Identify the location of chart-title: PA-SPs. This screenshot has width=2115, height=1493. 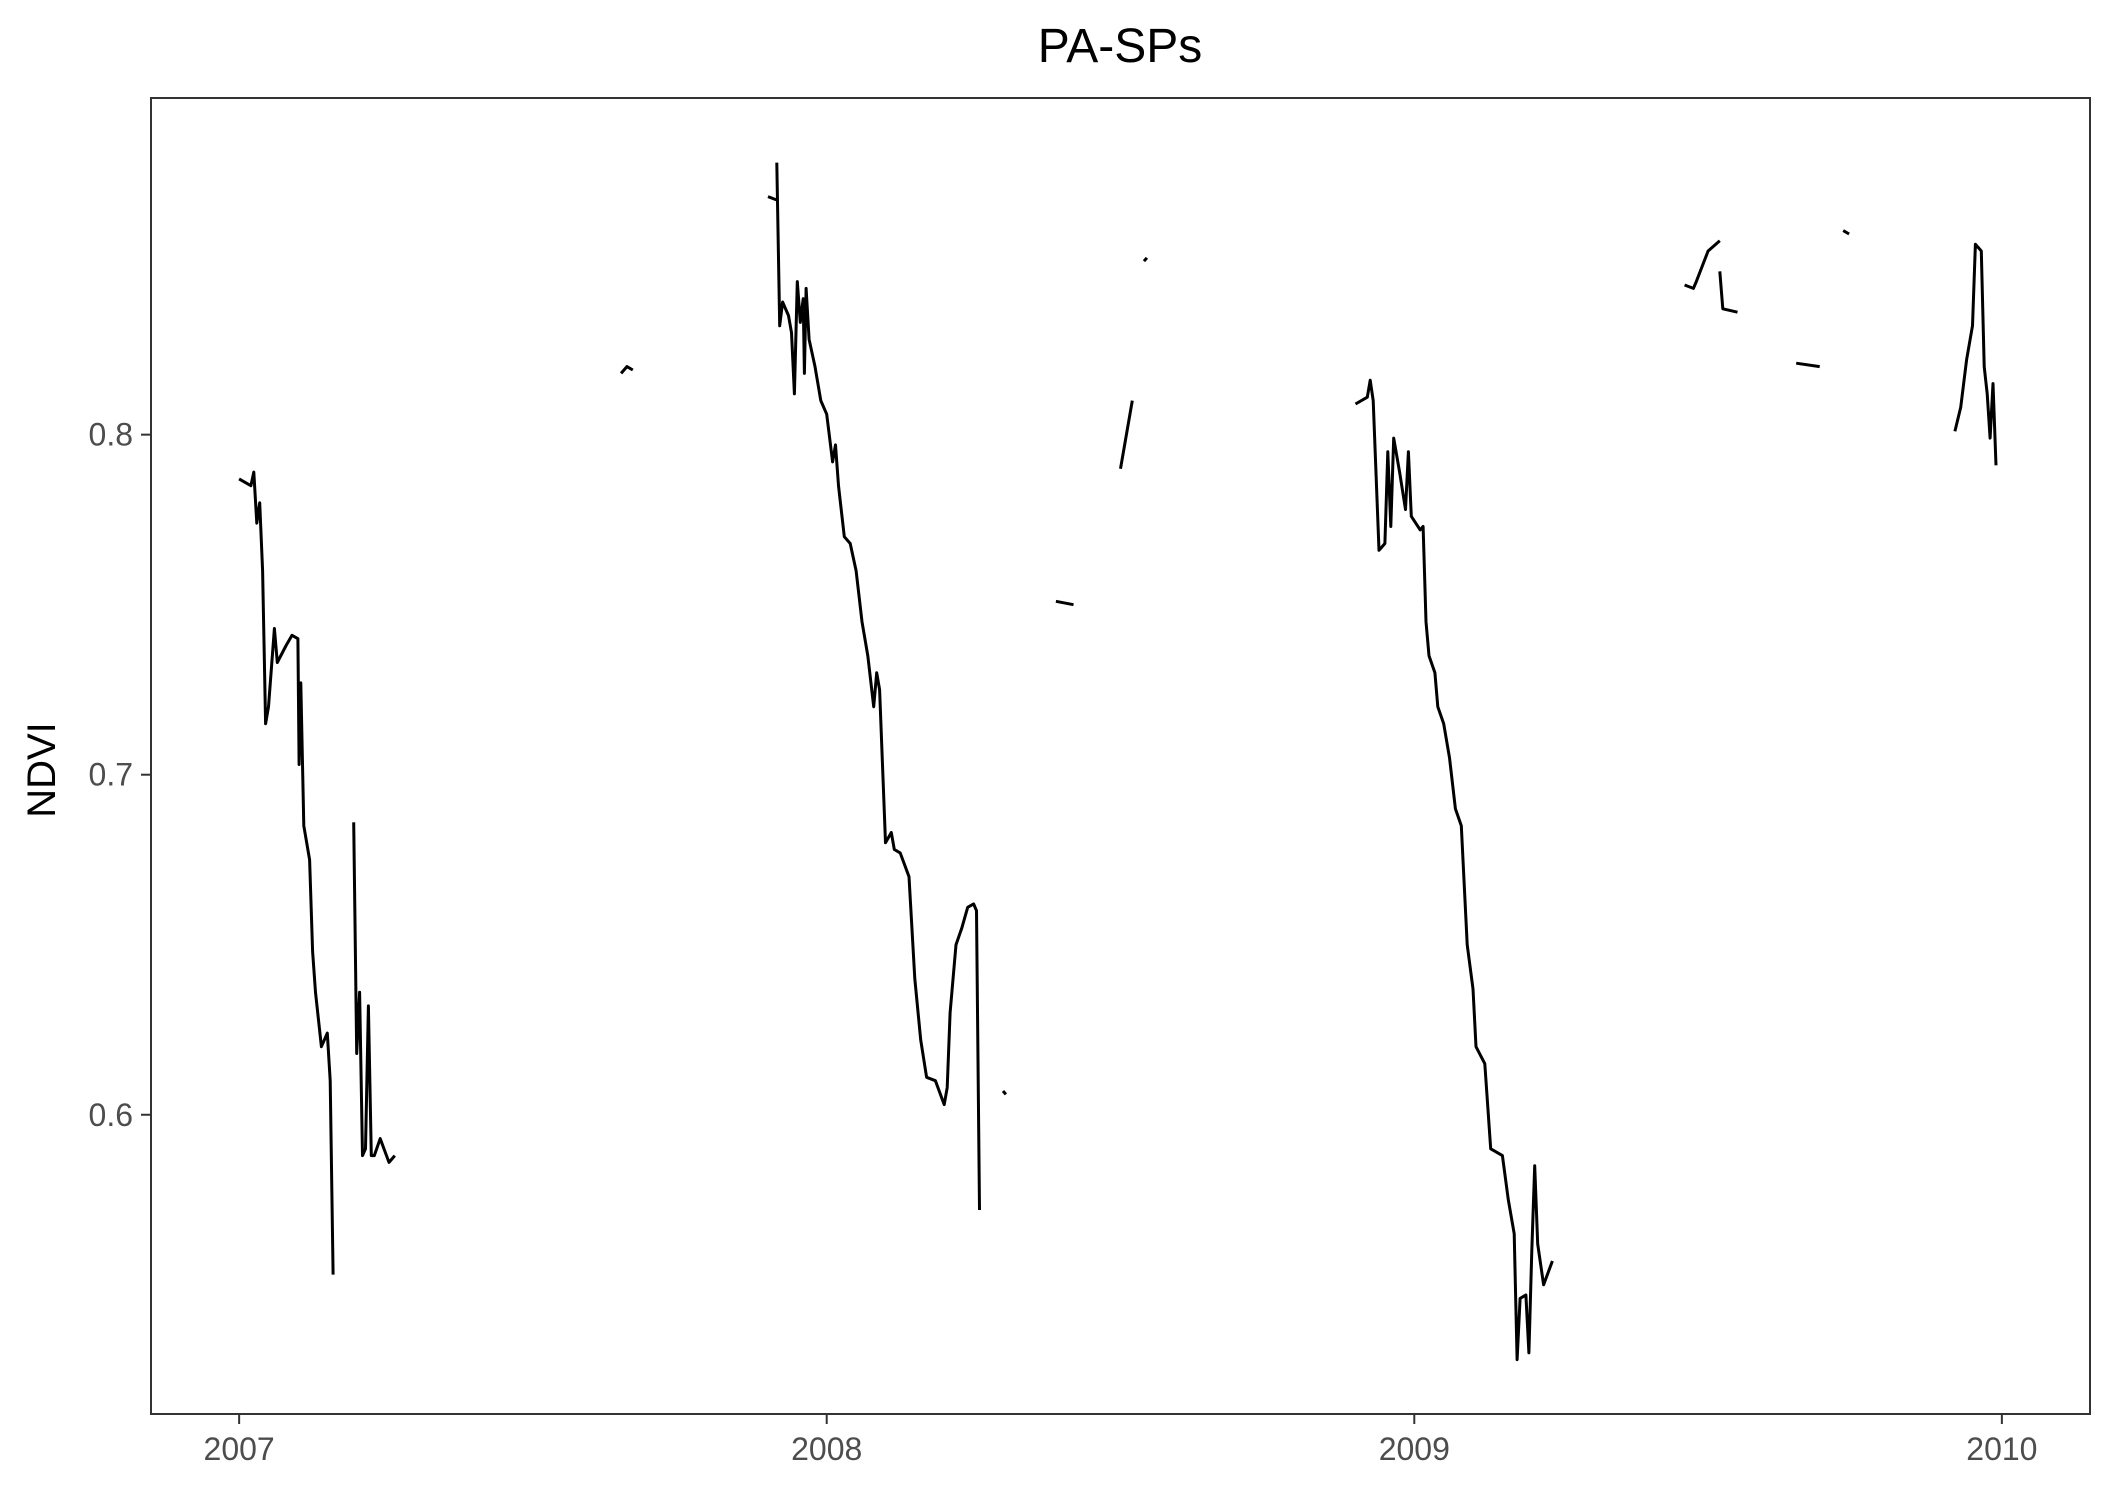
(1120, 46).